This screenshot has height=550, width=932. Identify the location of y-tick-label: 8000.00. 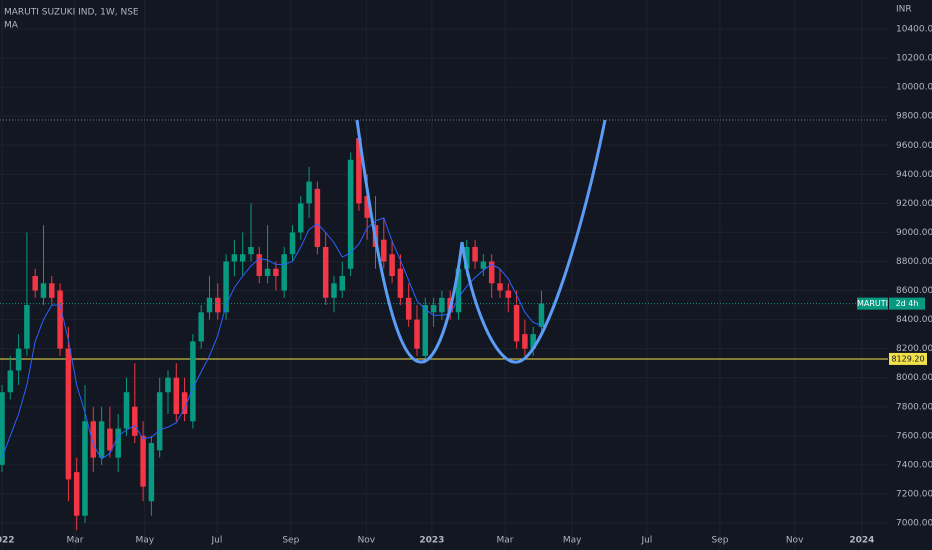
(914, 378).